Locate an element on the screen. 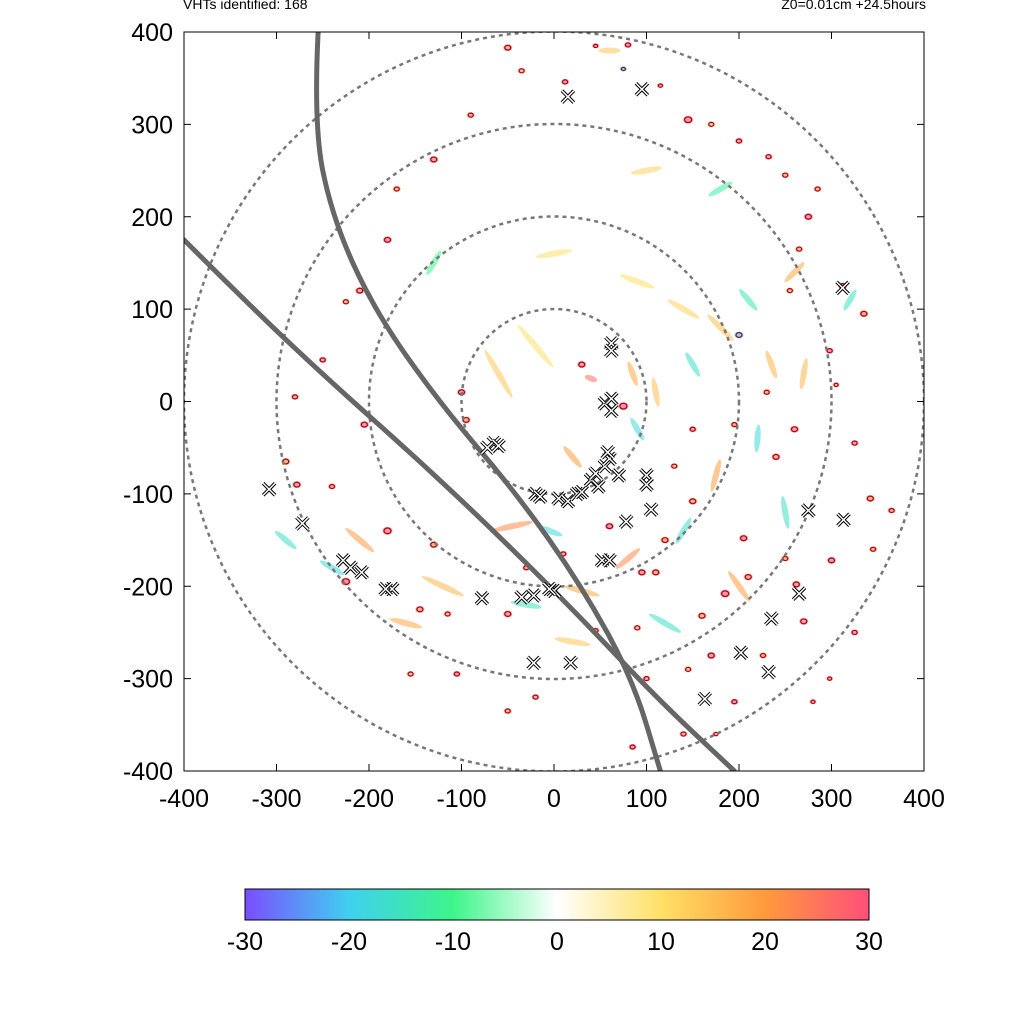  x-tick-label: -200 is located at coordinates (369, 799).